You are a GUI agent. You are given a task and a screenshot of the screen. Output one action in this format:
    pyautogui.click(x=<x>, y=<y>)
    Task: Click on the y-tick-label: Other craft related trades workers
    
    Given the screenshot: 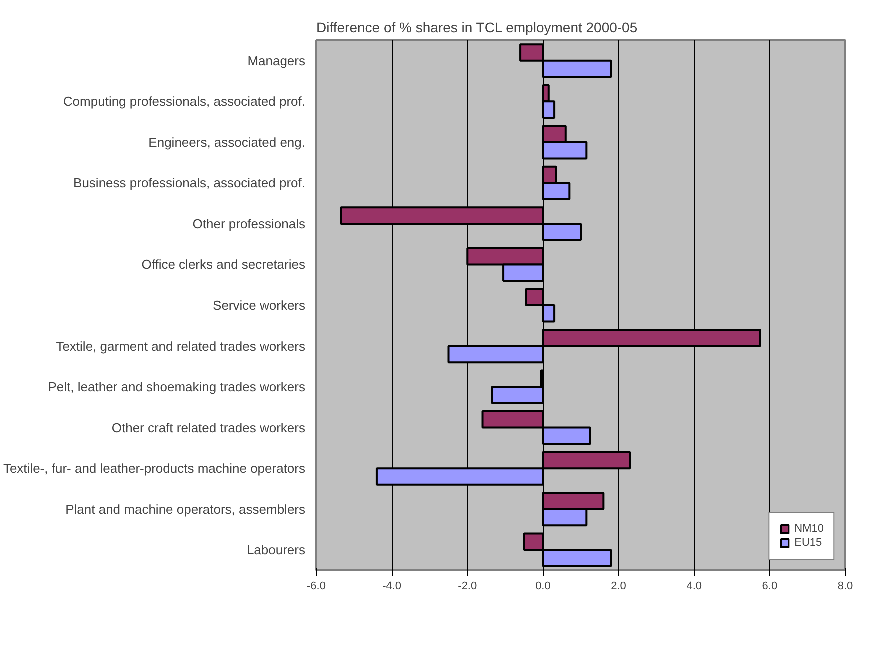 What is the action you would take?
    pyautogui.click(x=209, y=428)
    